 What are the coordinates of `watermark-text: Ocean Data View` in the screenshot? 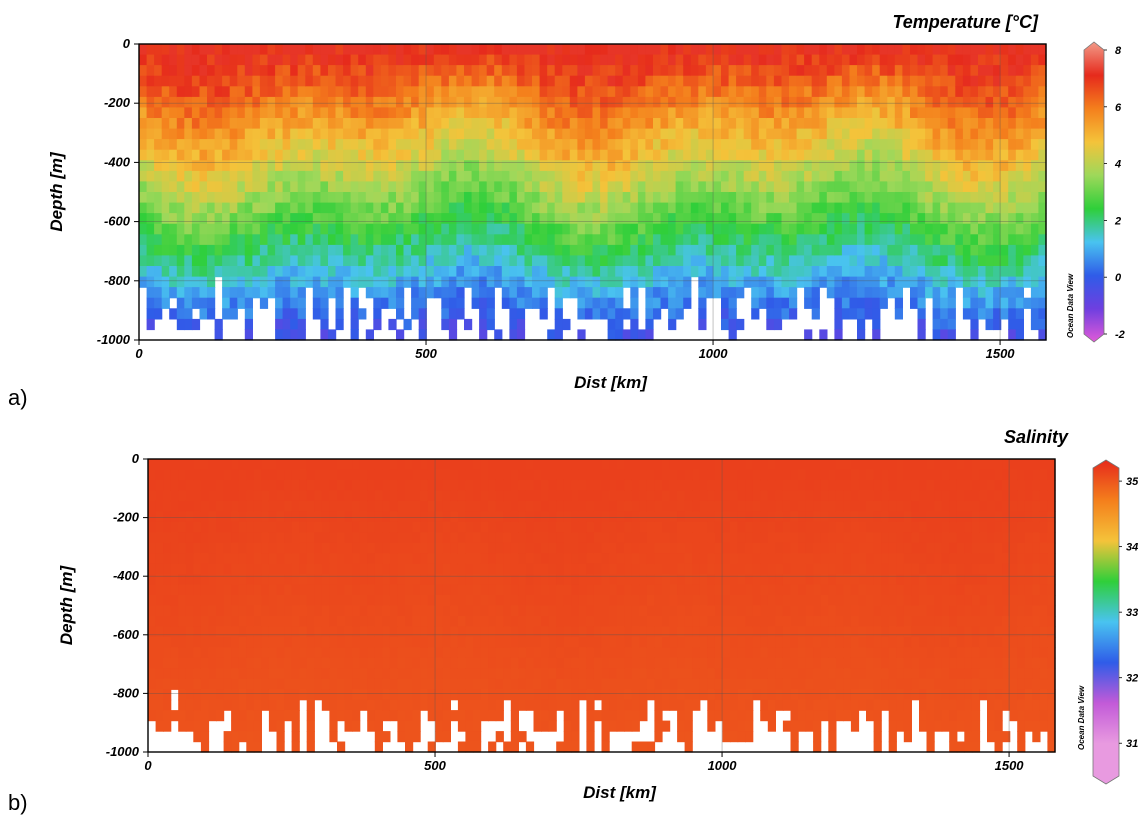 It's located at (1070, 305).